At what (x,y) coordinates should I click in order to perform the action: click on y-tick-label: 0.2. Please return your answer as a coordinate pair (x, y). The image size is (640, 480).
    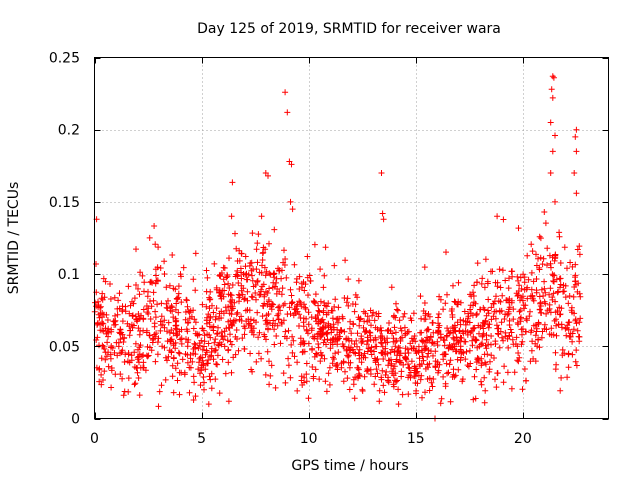
    Looking at the image, I should click on (69, 131).